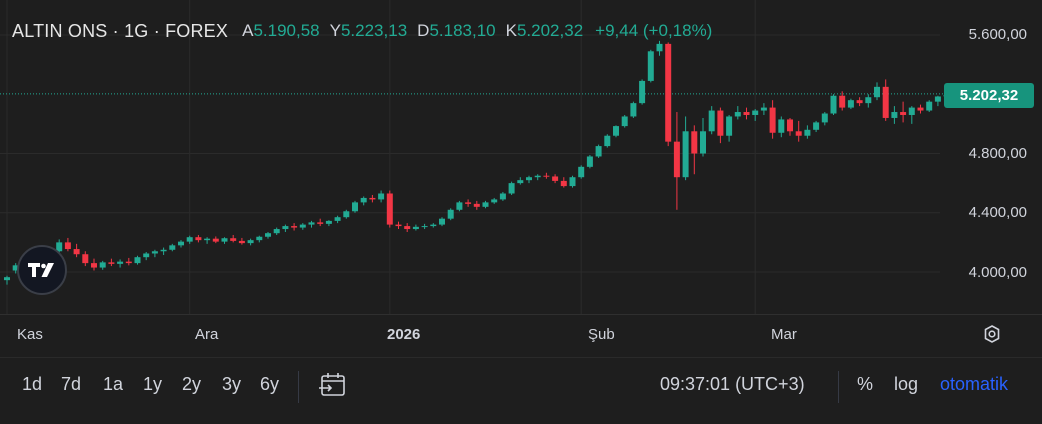 The image size is (1042, 424). What do you see at coordinates (32, 384) in the screenshot?
I see `range-button-1d: 1d` at bounding box center [32, 384].